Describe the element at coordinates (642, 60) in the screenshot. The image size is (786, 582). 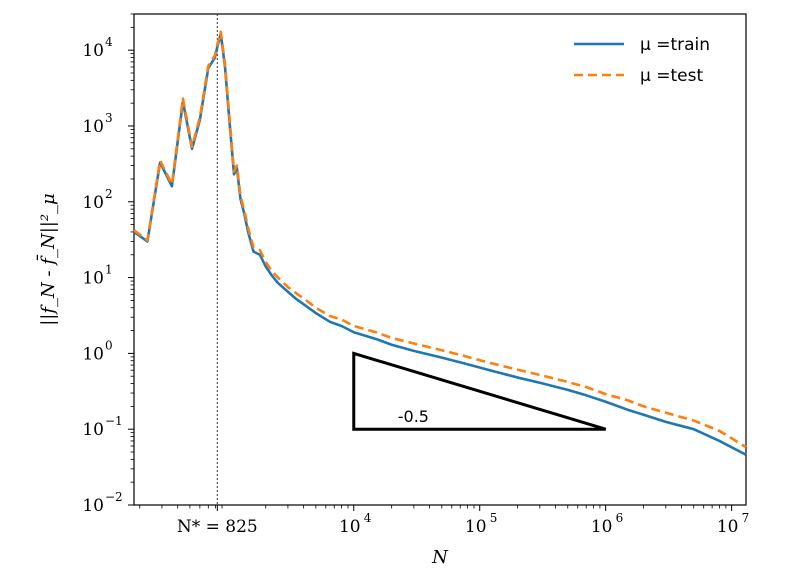
I see `legend: μ =train μ =test` at that location.